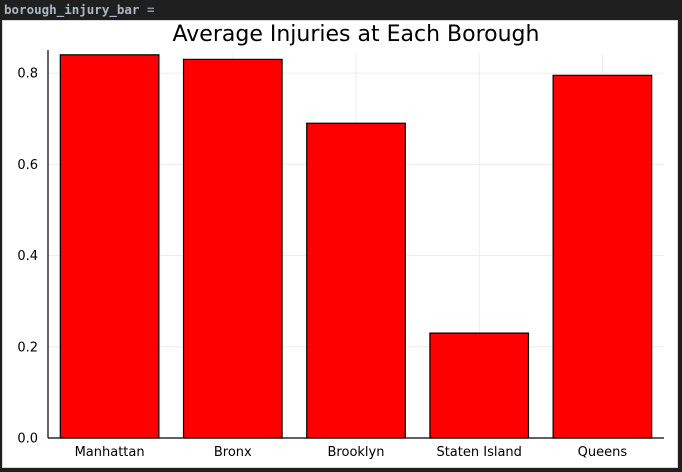  What do you see at coordinates (27, 439) in the screenshot?
I see `y-tick-label: 0.0` at bounding box center [27, 439].